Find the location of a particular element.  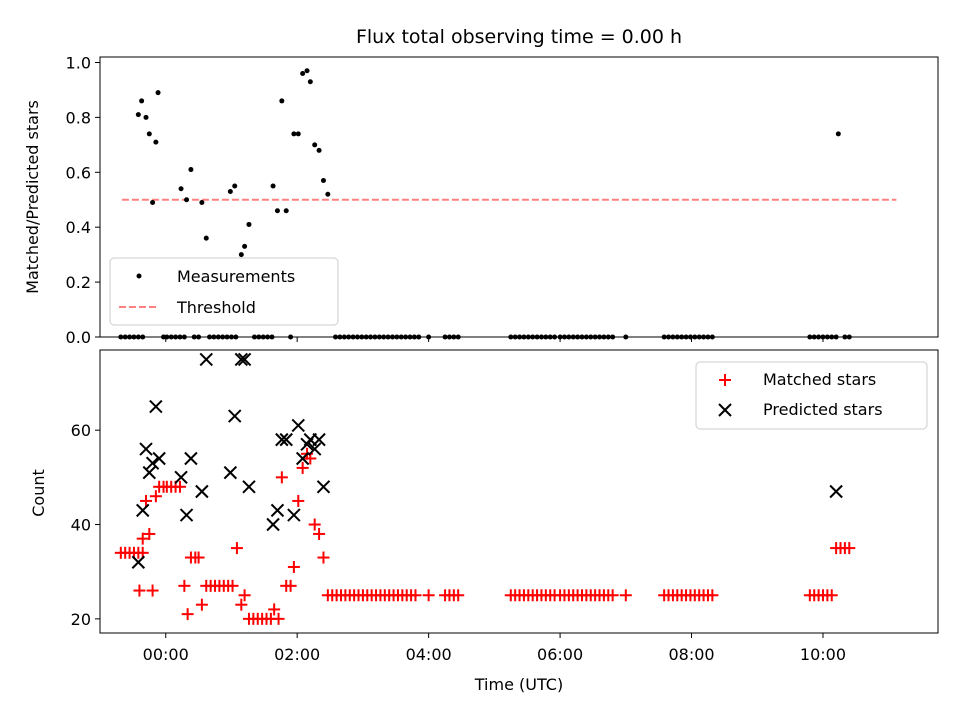

legend-marker-measurements is located at coordinates (139, 276).